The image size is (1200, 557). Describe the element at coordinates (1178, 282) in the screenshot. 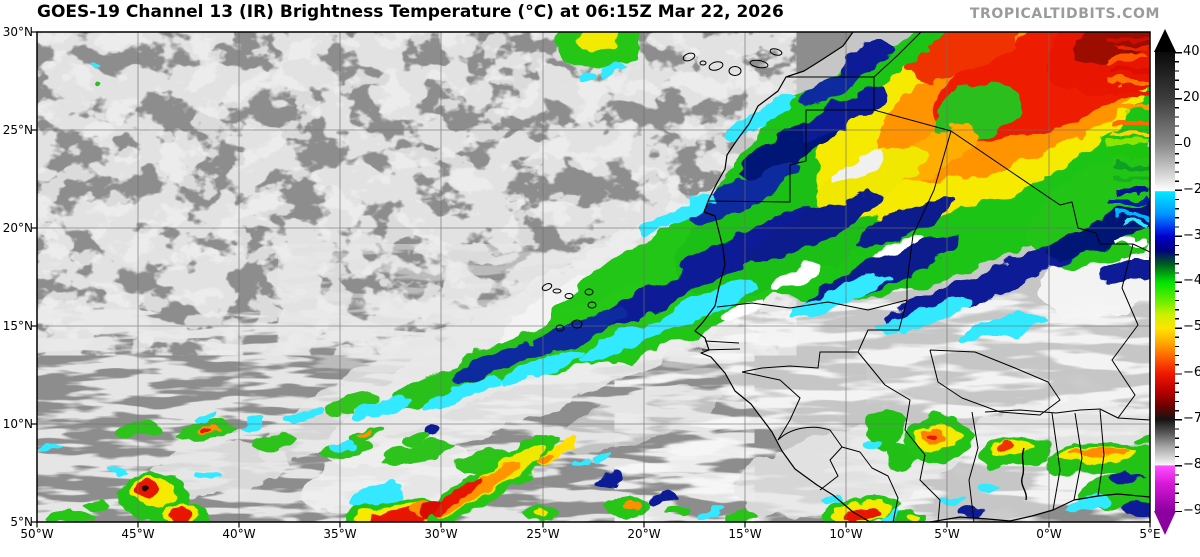

I see `colorbar-major-ticks` at that location.